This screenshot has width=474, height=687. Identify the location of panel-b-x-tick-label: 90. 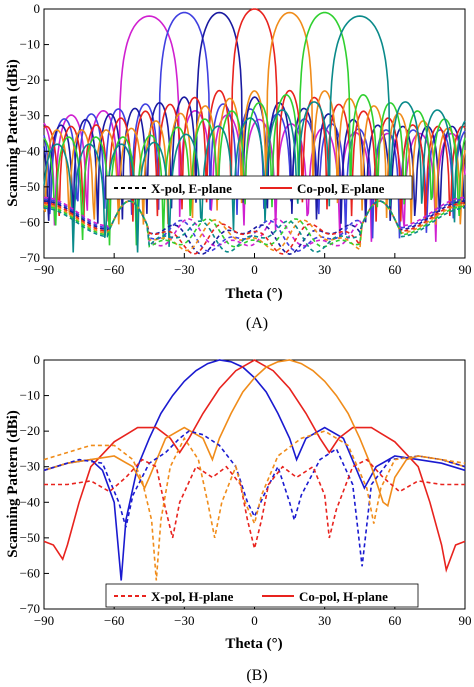
(465, 620).